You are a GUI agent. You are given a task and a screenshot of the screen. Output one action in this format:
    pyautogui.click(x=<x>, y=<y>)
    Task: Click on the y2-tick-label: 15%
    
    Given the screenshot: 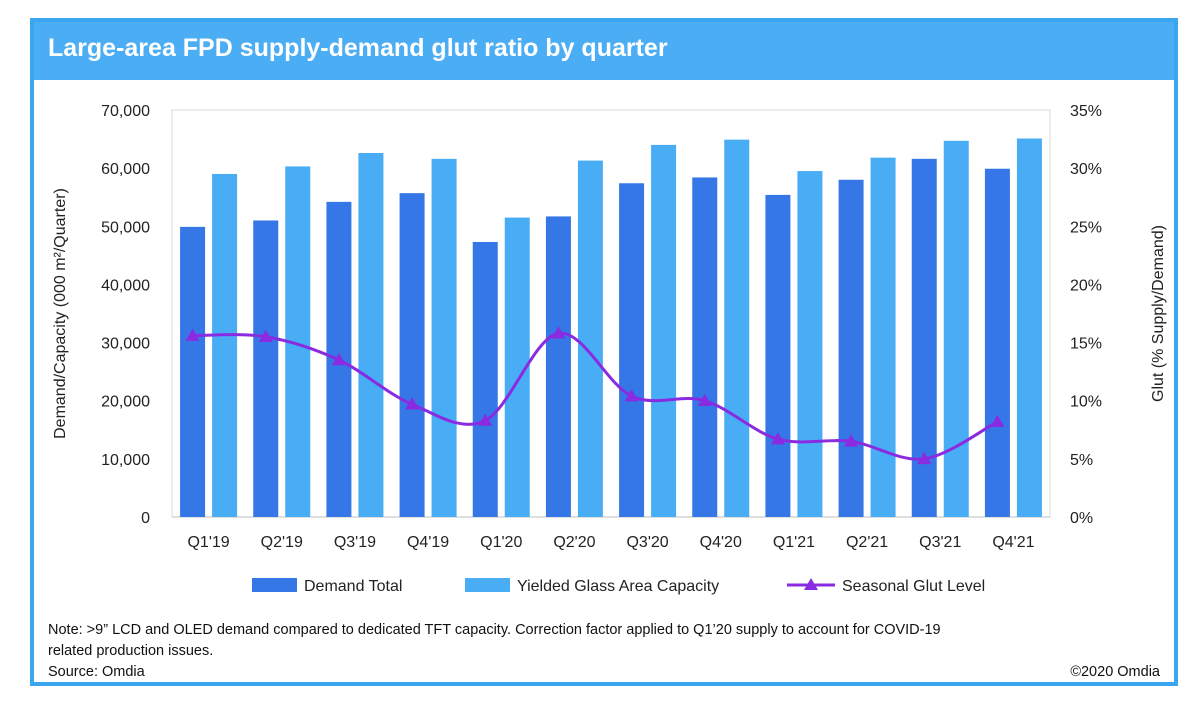 What is the action you would take?
    pyautogui.click(x=1086, y=344)
    